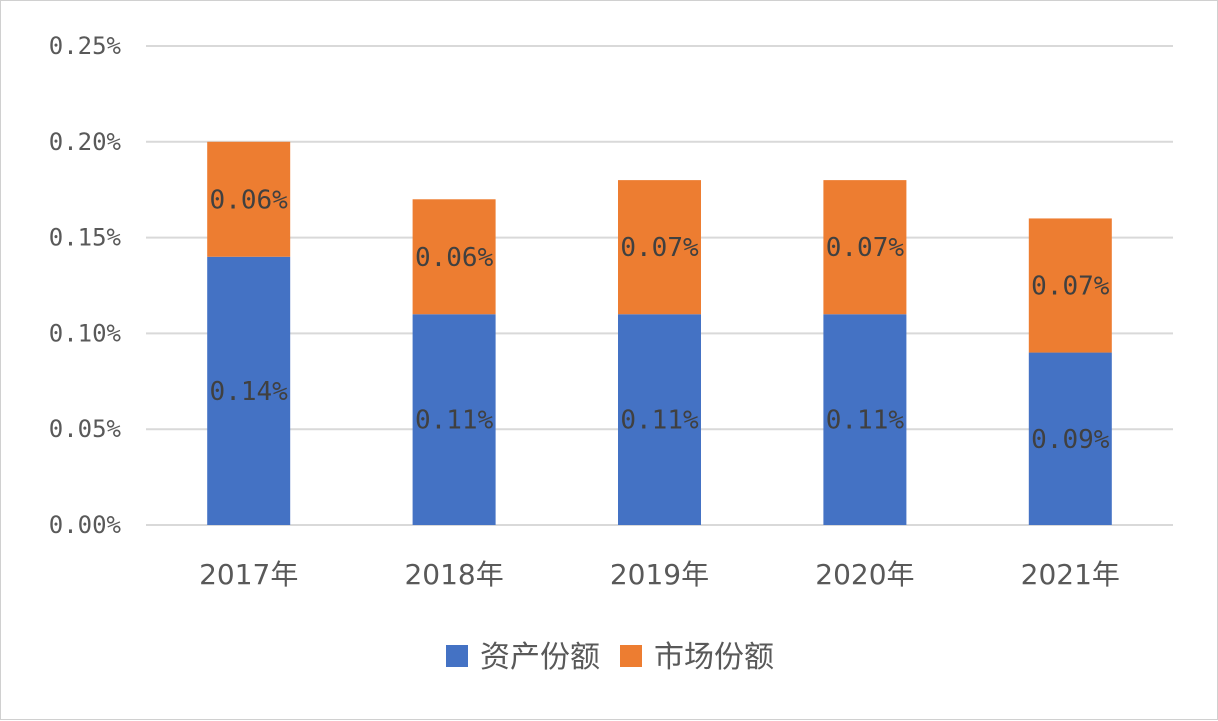  Describe the element at coordinates (714, 657) in the screenshot. I see `legend-label: 市场份额` at that location.